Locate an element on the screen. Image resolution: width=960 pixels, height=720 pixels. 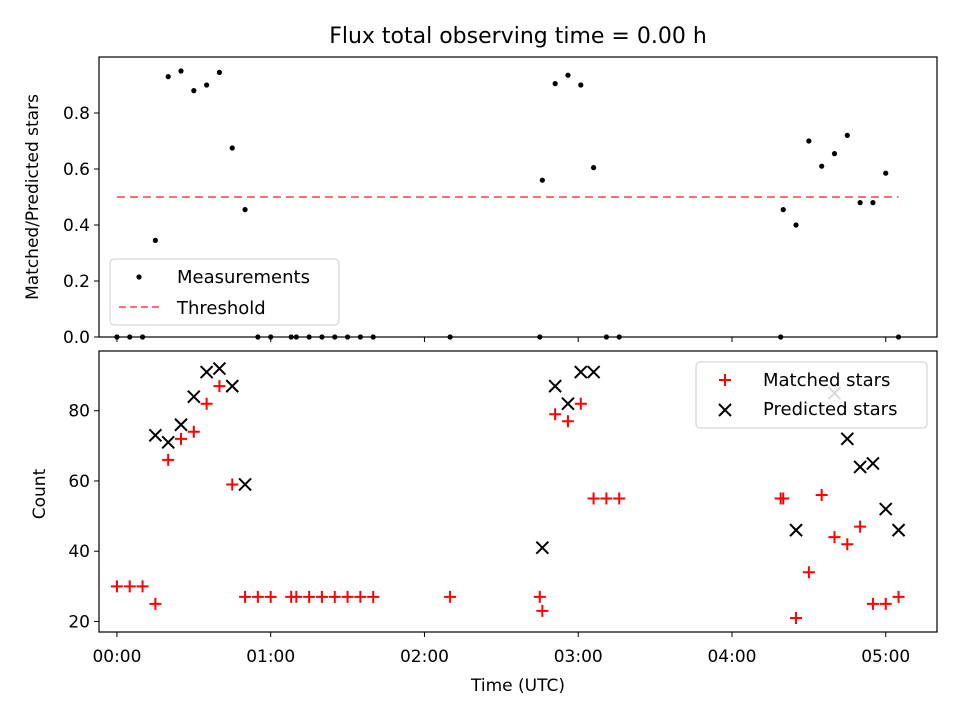
bottom-ytick-label-2: 60 is located at coordinates (79, 482).